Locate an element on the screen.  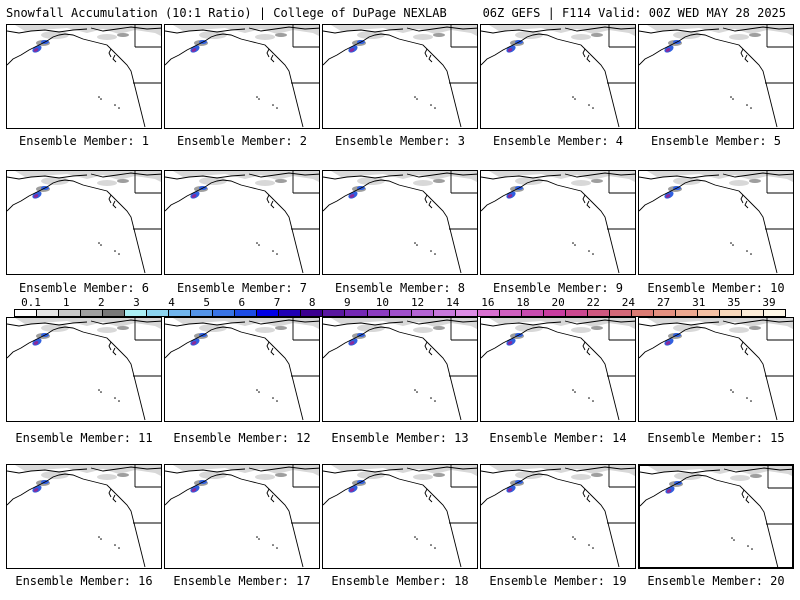
colorbar-tick-label: 12 is located at coordinates (417, 302).